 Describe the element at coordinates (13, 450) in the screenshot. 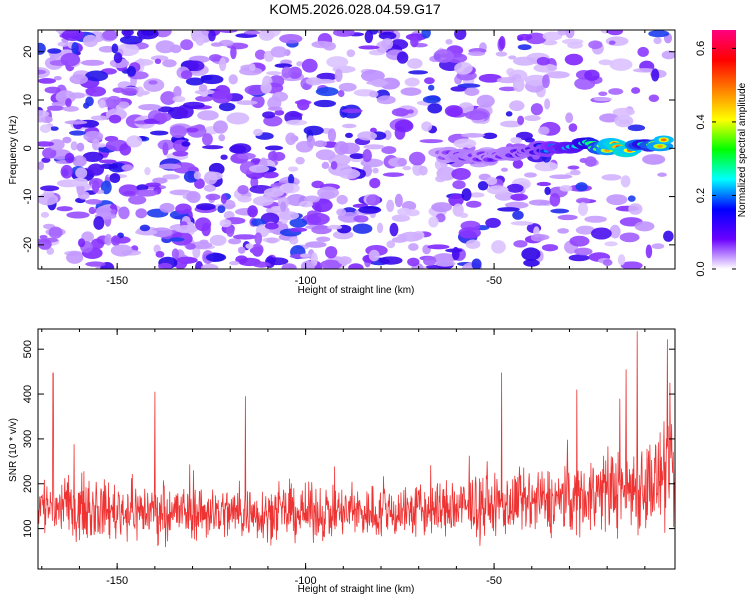

I see `snr-y-label: SNR (10 * v/v)` at that location.